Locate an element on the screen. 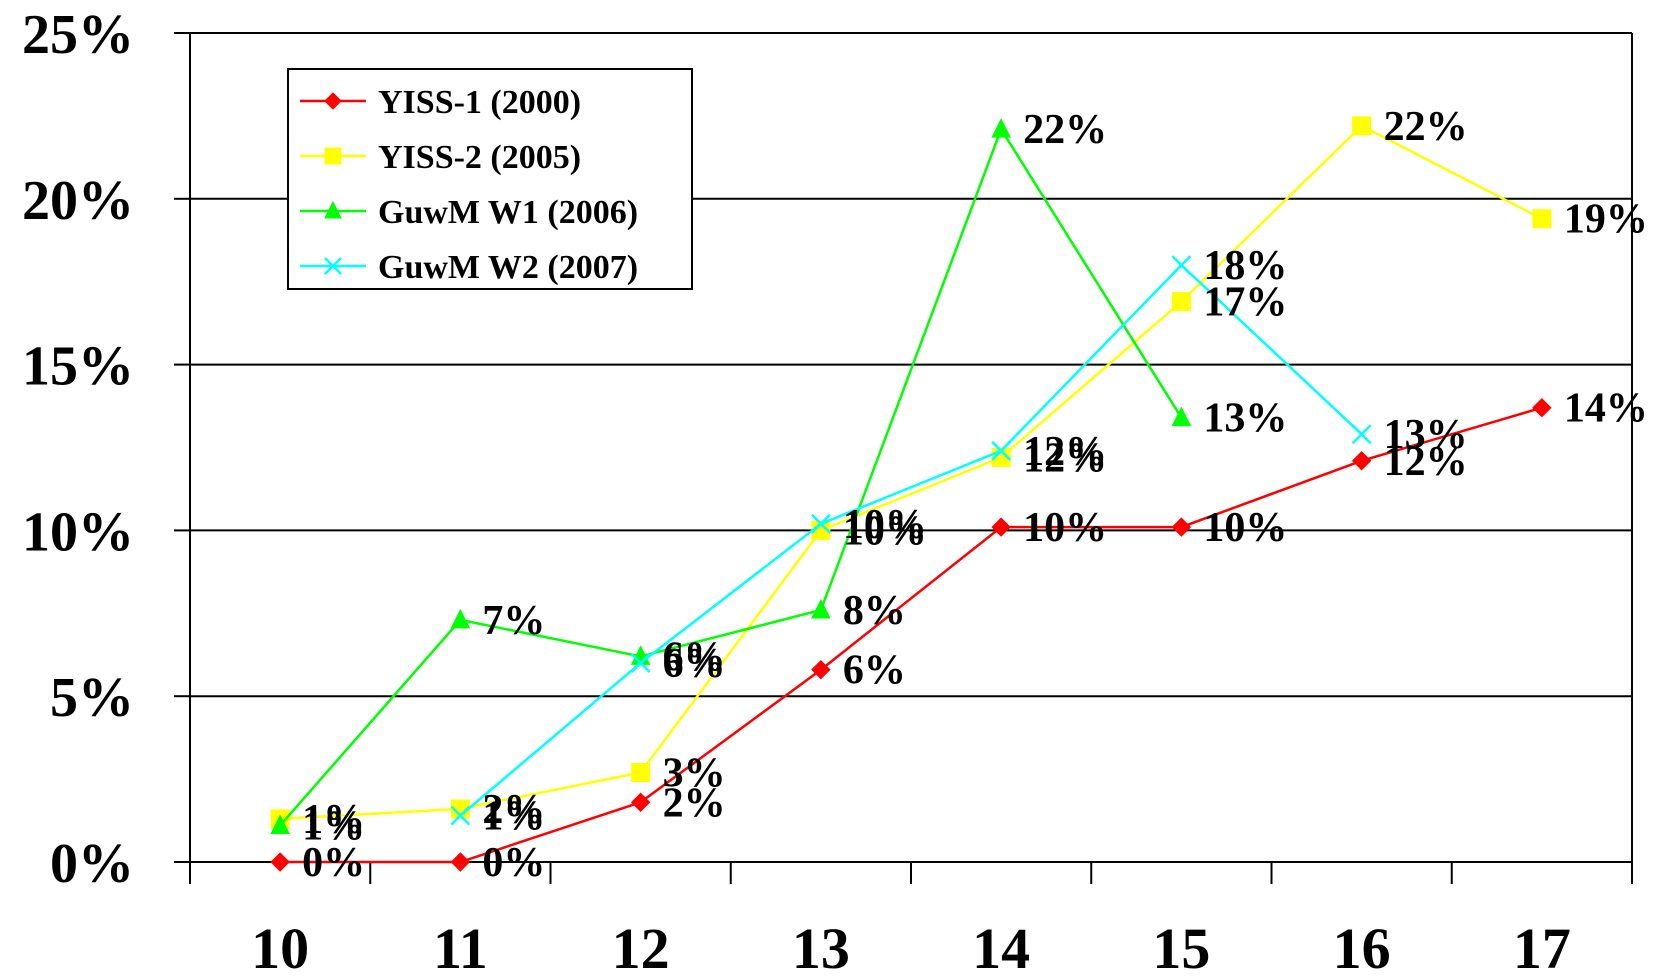 The image size is (1667, 978). x-tick-label: 15 is located at coordinates (1181, 947).